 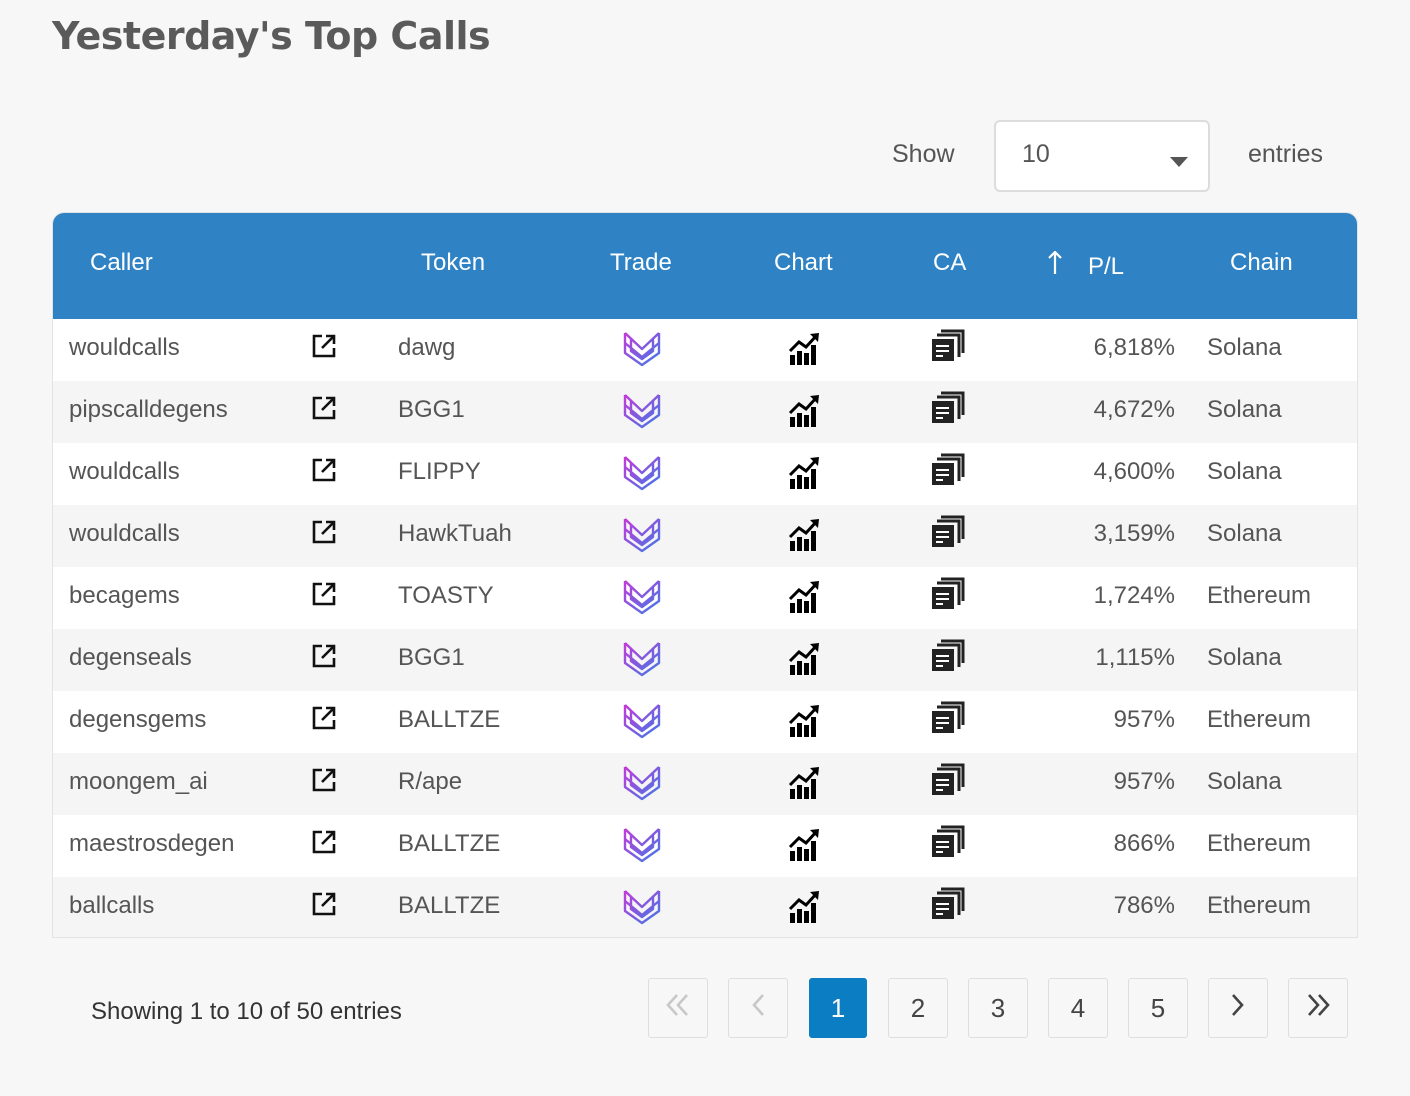 What do you see at coordinates (439, 471) in the screenshot?
I see `token-name: FLIPPY` at bounding box center [439, 471].